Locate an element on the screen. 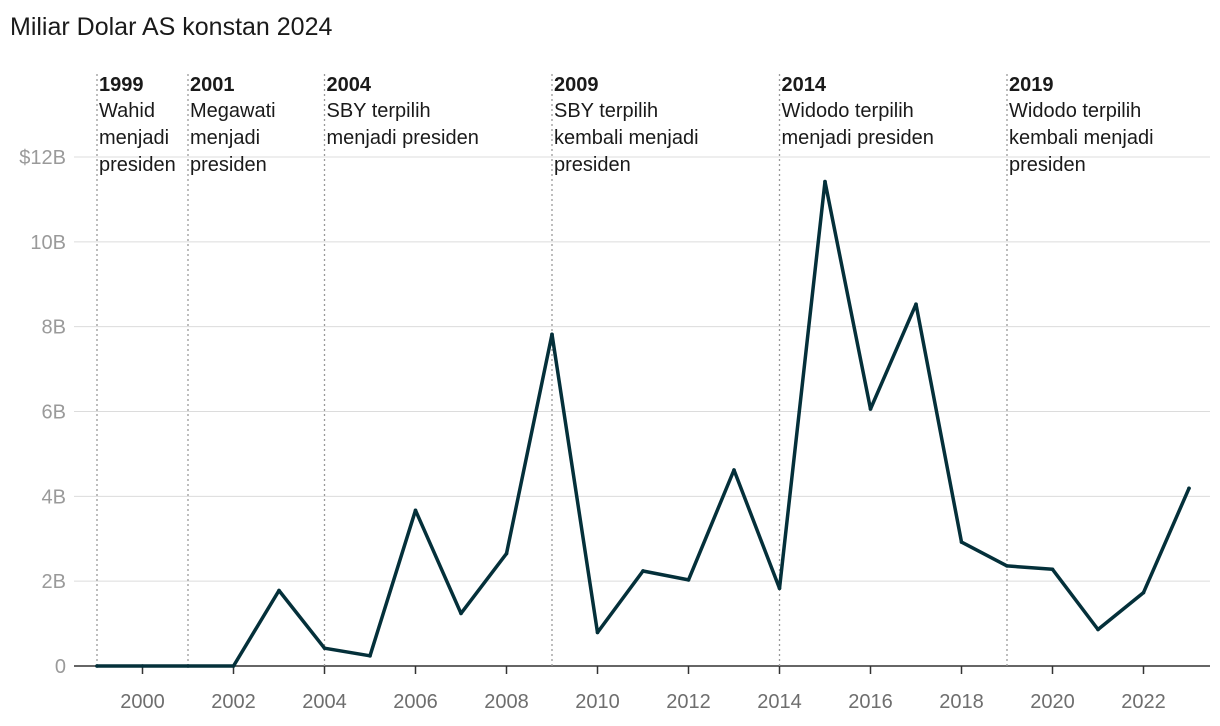 The image size is (1220, 726). data-point-2004 is located at coordinates (324, 648).